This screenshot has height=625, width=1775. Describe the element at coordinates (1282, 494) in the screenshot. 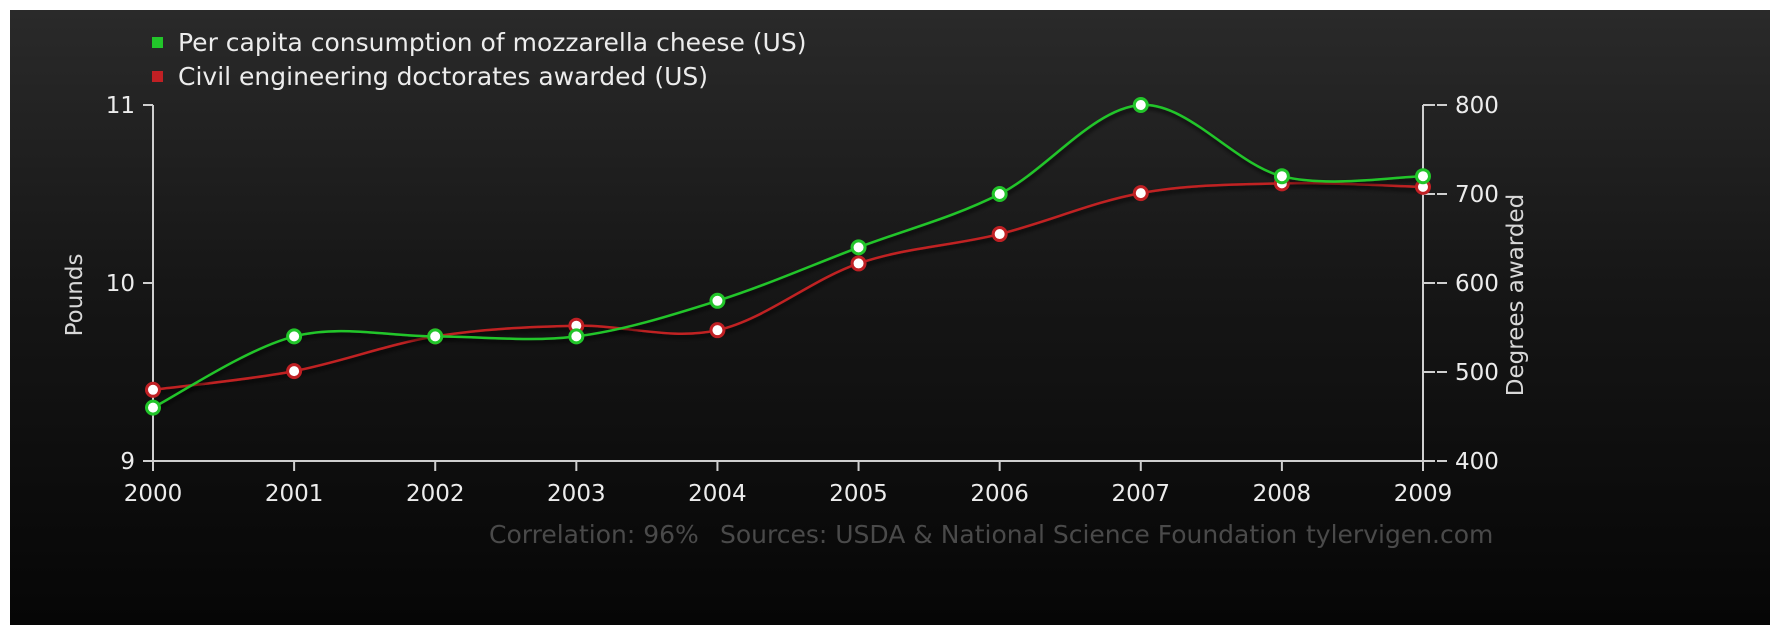

I see `x-tick-label: 2008` at that location.